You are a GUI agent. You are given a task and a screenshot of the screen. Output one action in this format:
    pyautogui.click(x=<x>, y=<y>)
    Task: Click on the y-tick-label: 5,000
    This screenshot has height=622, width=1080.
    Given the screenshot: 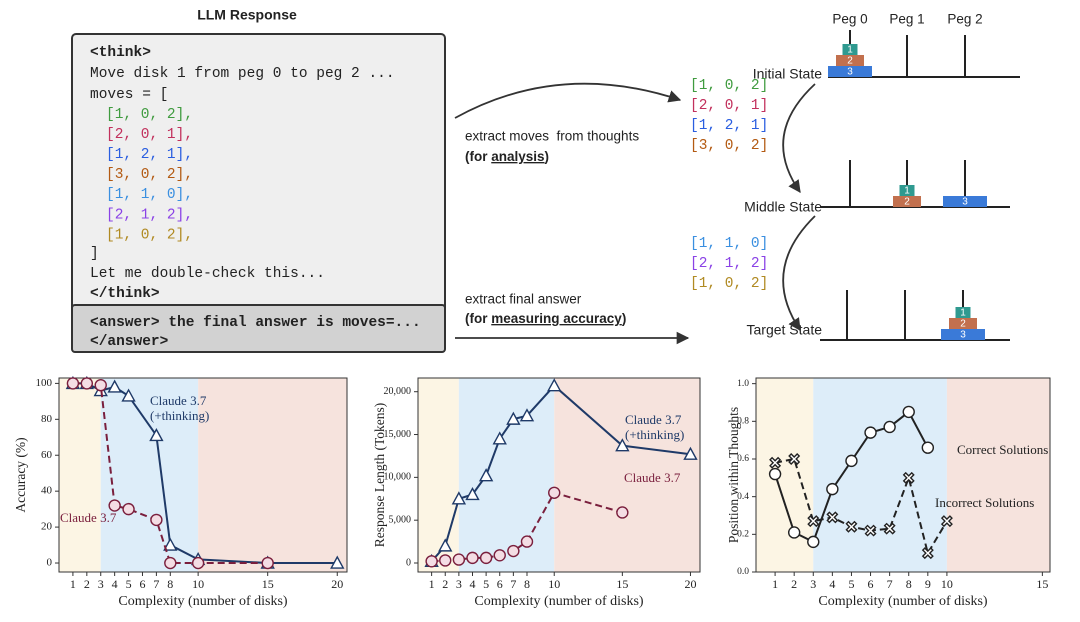 What is the action you would take?
    pyautogui.click(x=400, y=519)
    